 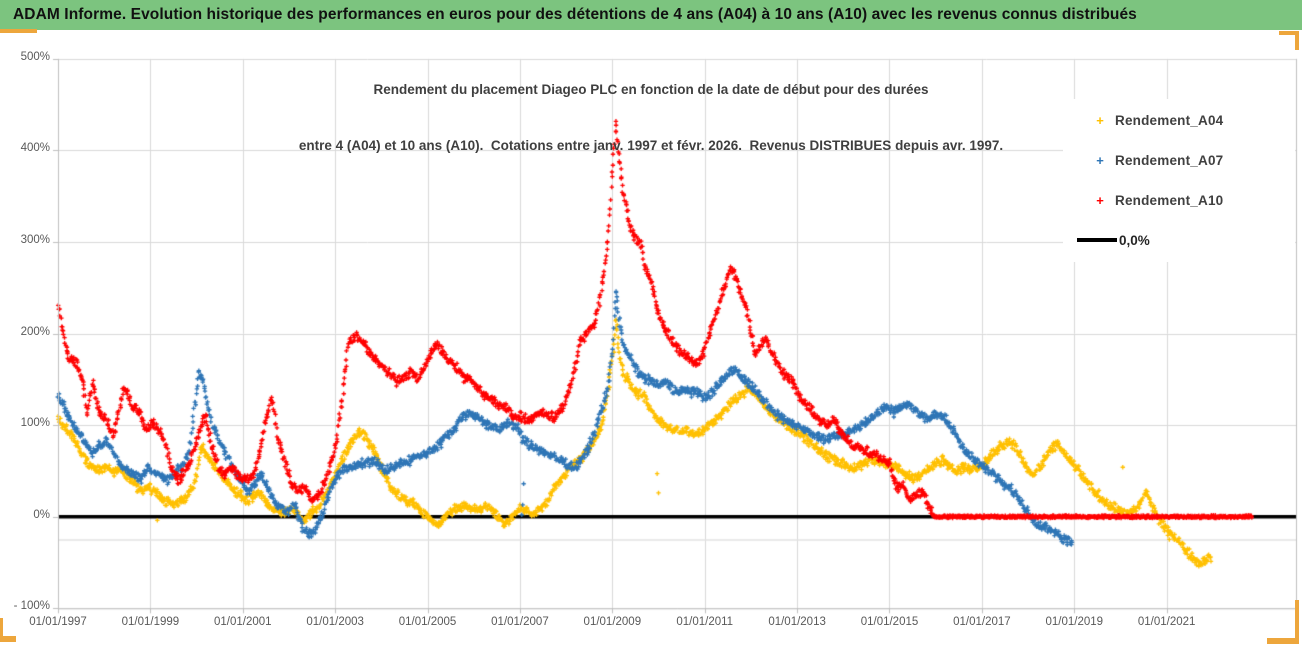 What do you see at coordinates (520, 622) in the screenshot?
I see `x-tick-label: 01/01/2007` at bounding box center [520, 622].